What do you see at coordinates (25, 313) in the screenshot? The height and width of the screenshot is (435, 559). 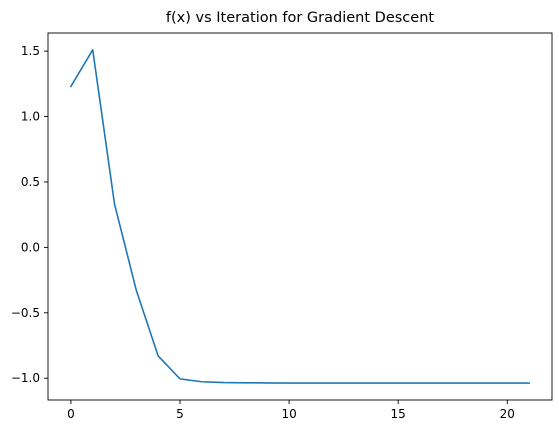 I see `y-tick-label: −0.5` at bounding box center [25, 313].